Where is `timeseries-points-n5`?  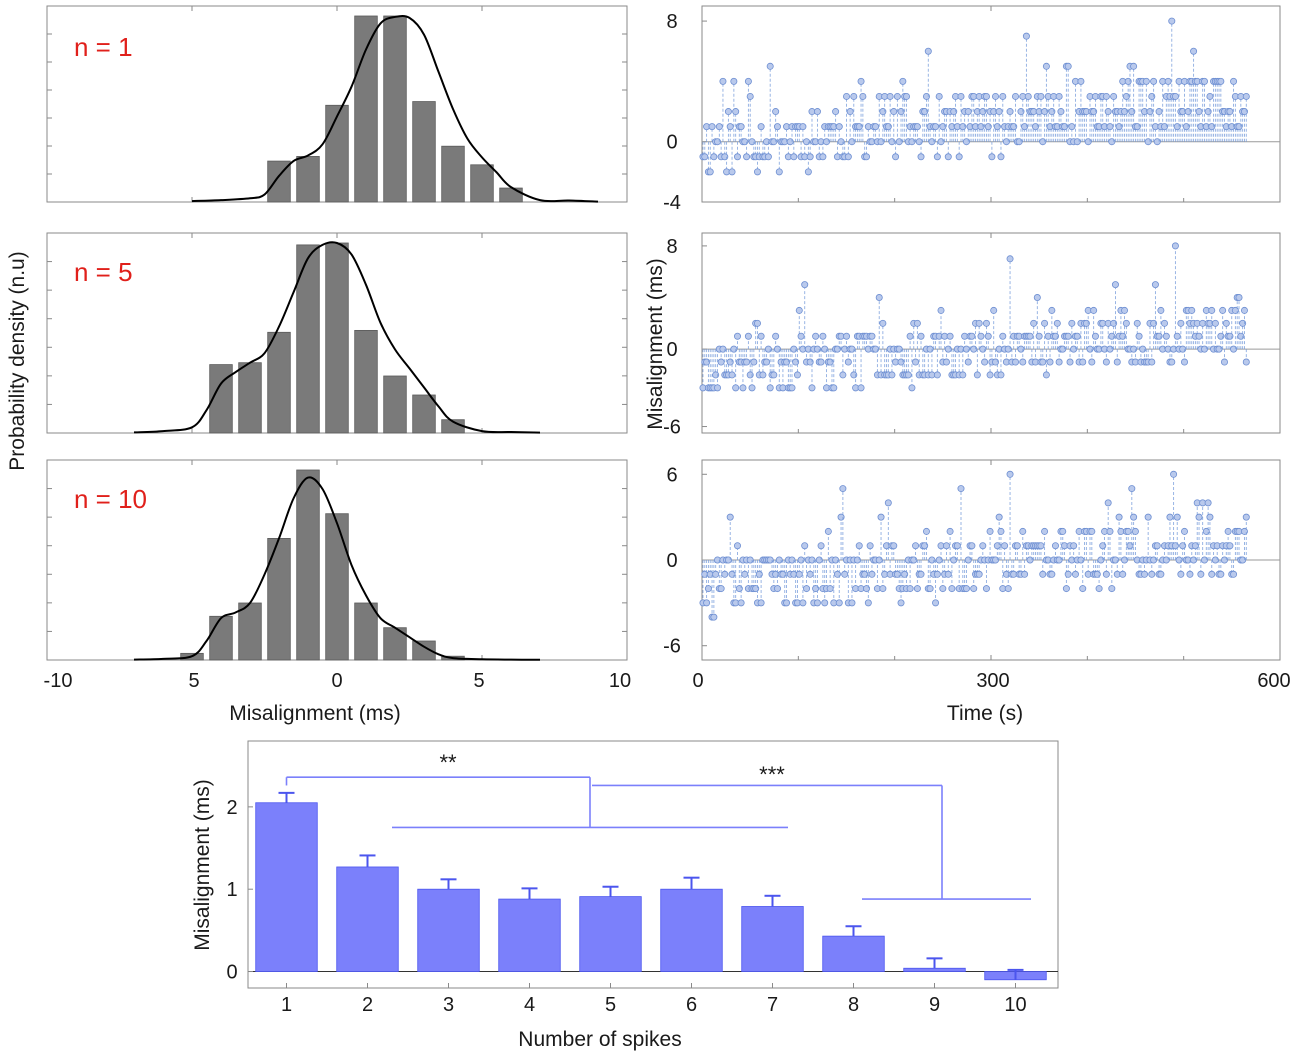 timeseries-points-n5 is located at coordinates (974, 317).